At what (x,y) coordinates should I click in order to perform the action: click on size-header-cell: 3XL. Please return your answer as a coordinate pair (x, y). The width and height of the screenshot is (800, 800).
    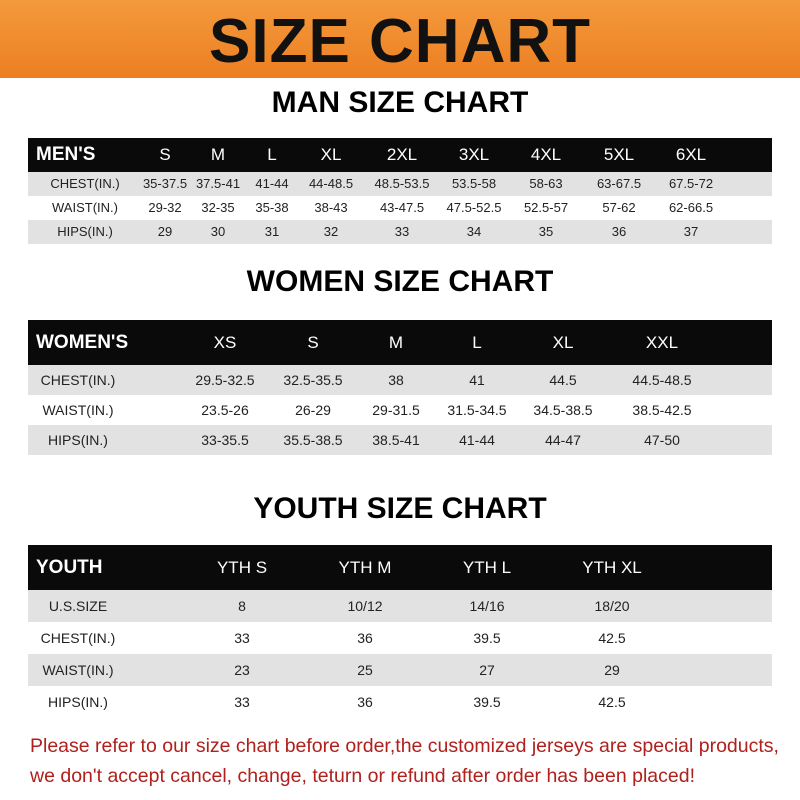
    Looking at the image, I should click on (474, 154).